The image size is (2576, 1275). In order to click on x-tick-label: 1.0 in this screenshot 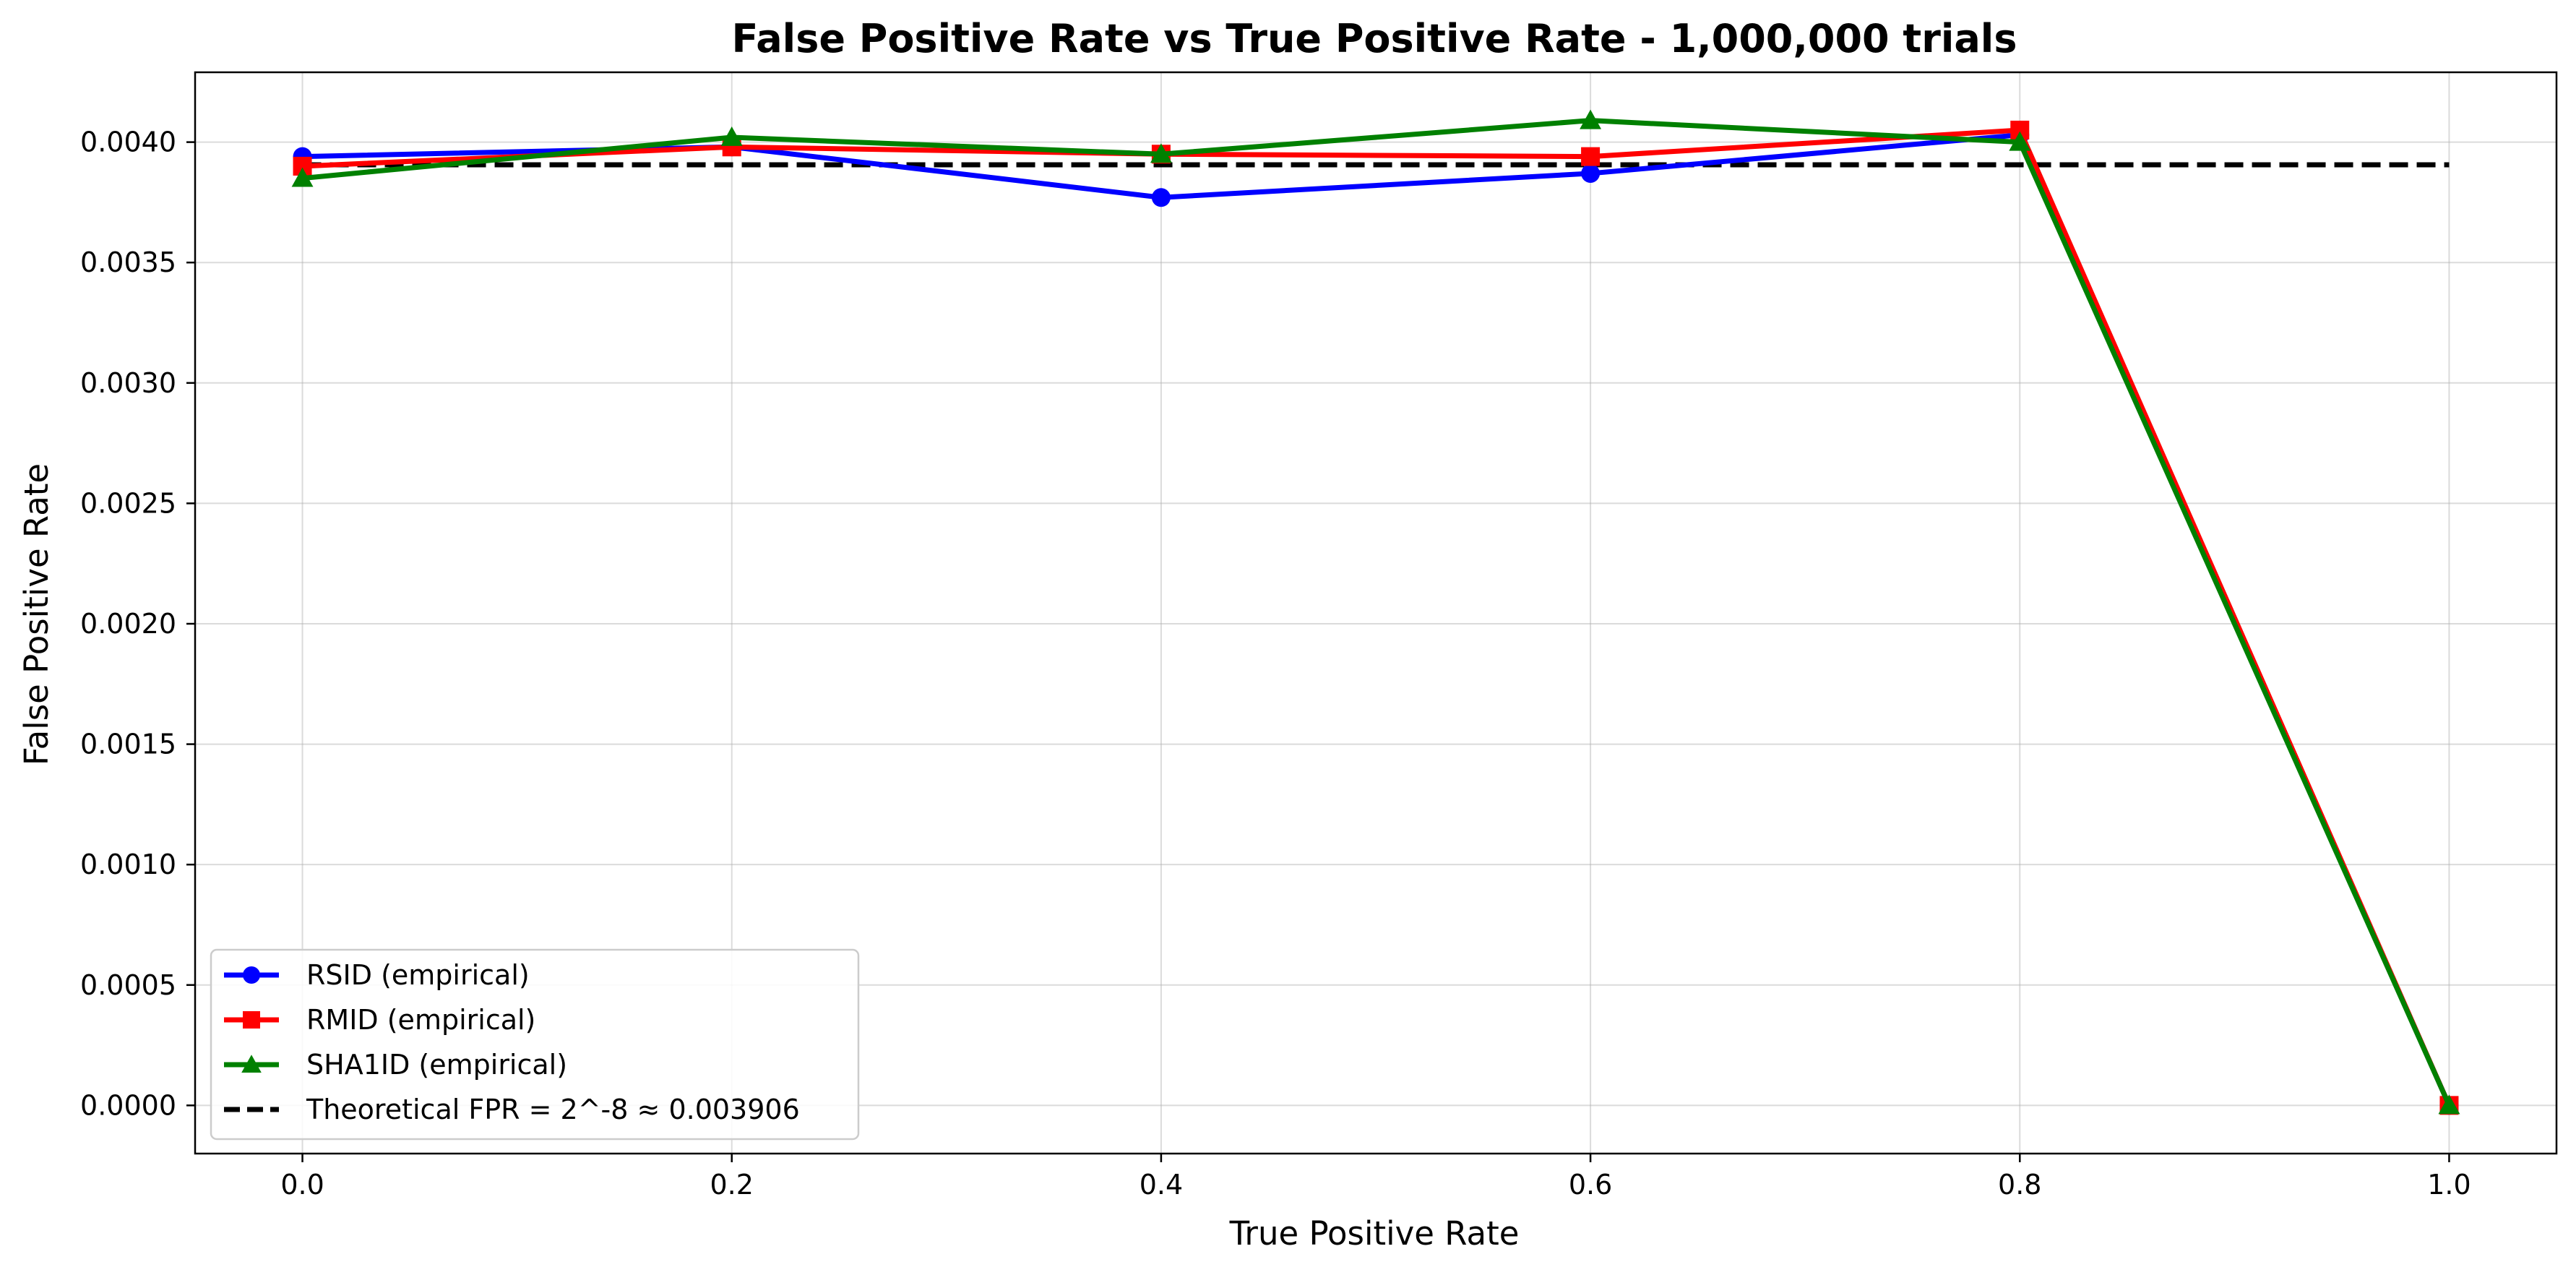, I will do `click(2449, 1185)`.